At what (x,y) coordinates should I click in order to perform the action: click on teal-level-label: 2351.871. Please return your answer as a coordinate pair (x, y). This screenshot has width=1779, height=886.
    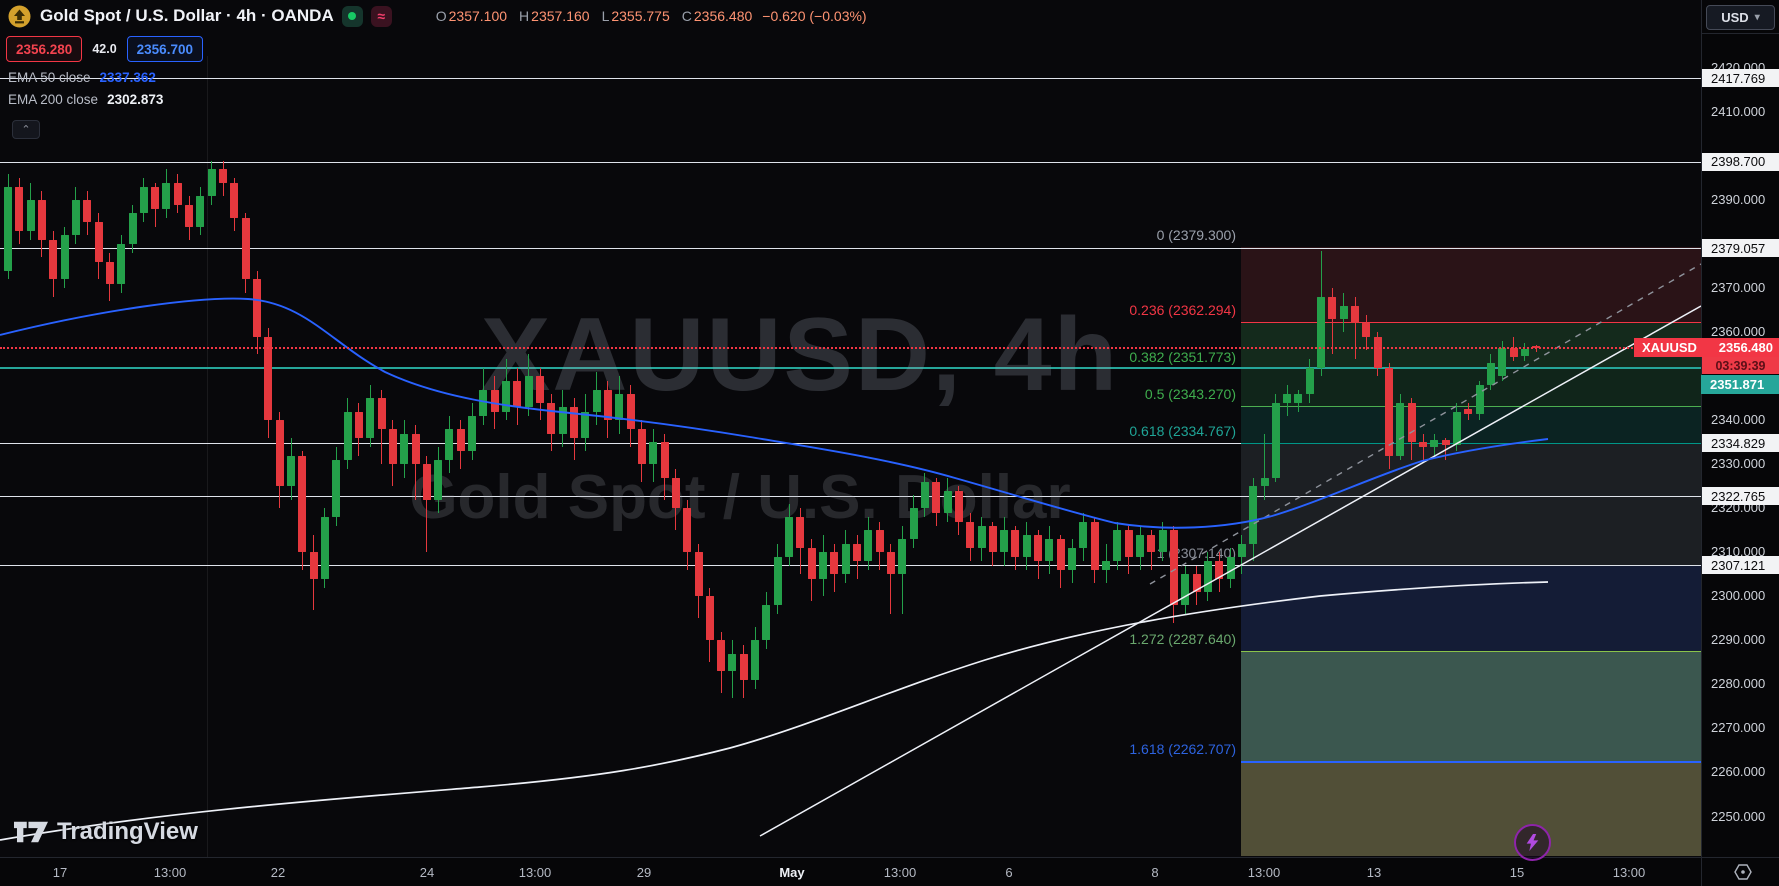
    Looking at the image, I should click on (1740, 384).